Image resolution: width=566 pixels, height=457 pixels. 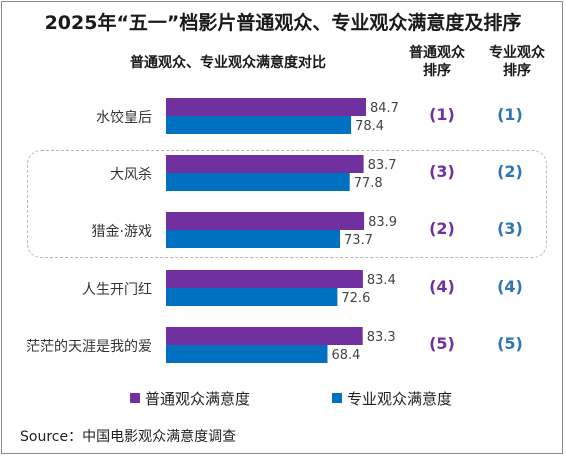 What do you see at coordinates (228, 63) in the screenshot?
I see `chart-subtitle: 普通观众、专业观众满意度对比` at bounding box center [228, 63].